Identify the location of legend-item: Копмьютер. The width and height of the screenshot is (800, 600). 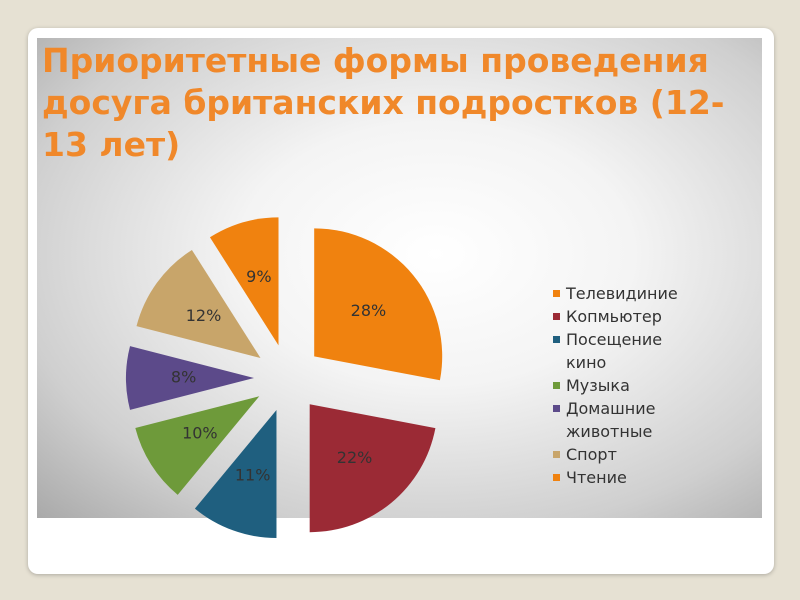
(628, 316).